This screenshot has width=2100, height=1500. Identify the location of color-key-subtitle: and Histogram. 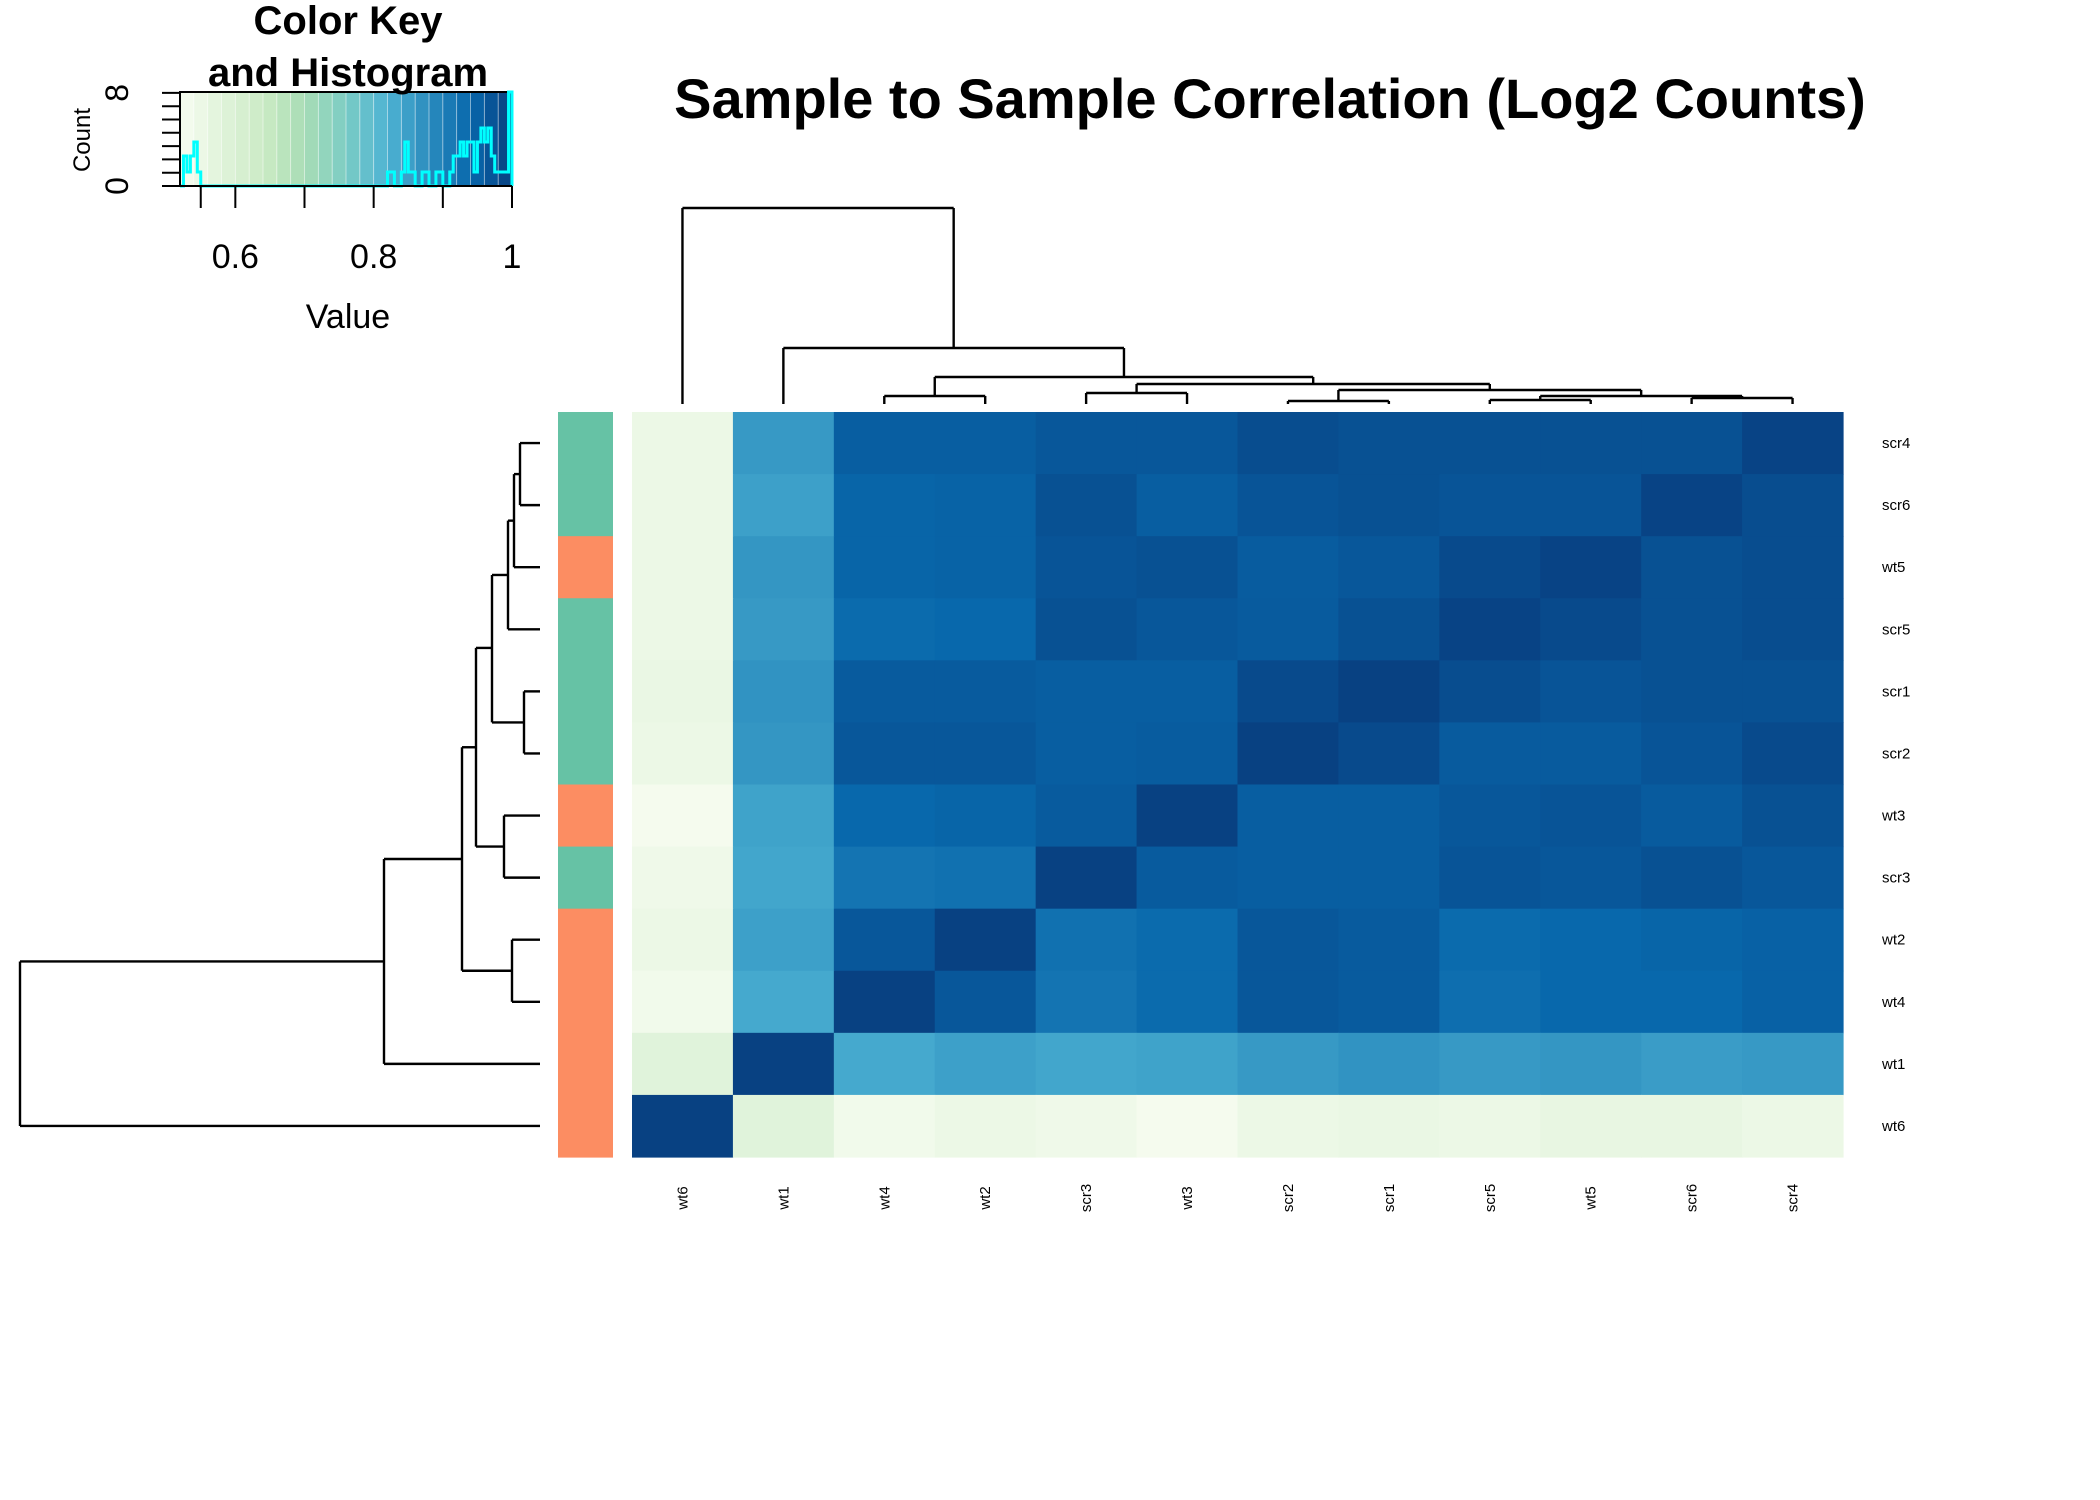
(348, 73).